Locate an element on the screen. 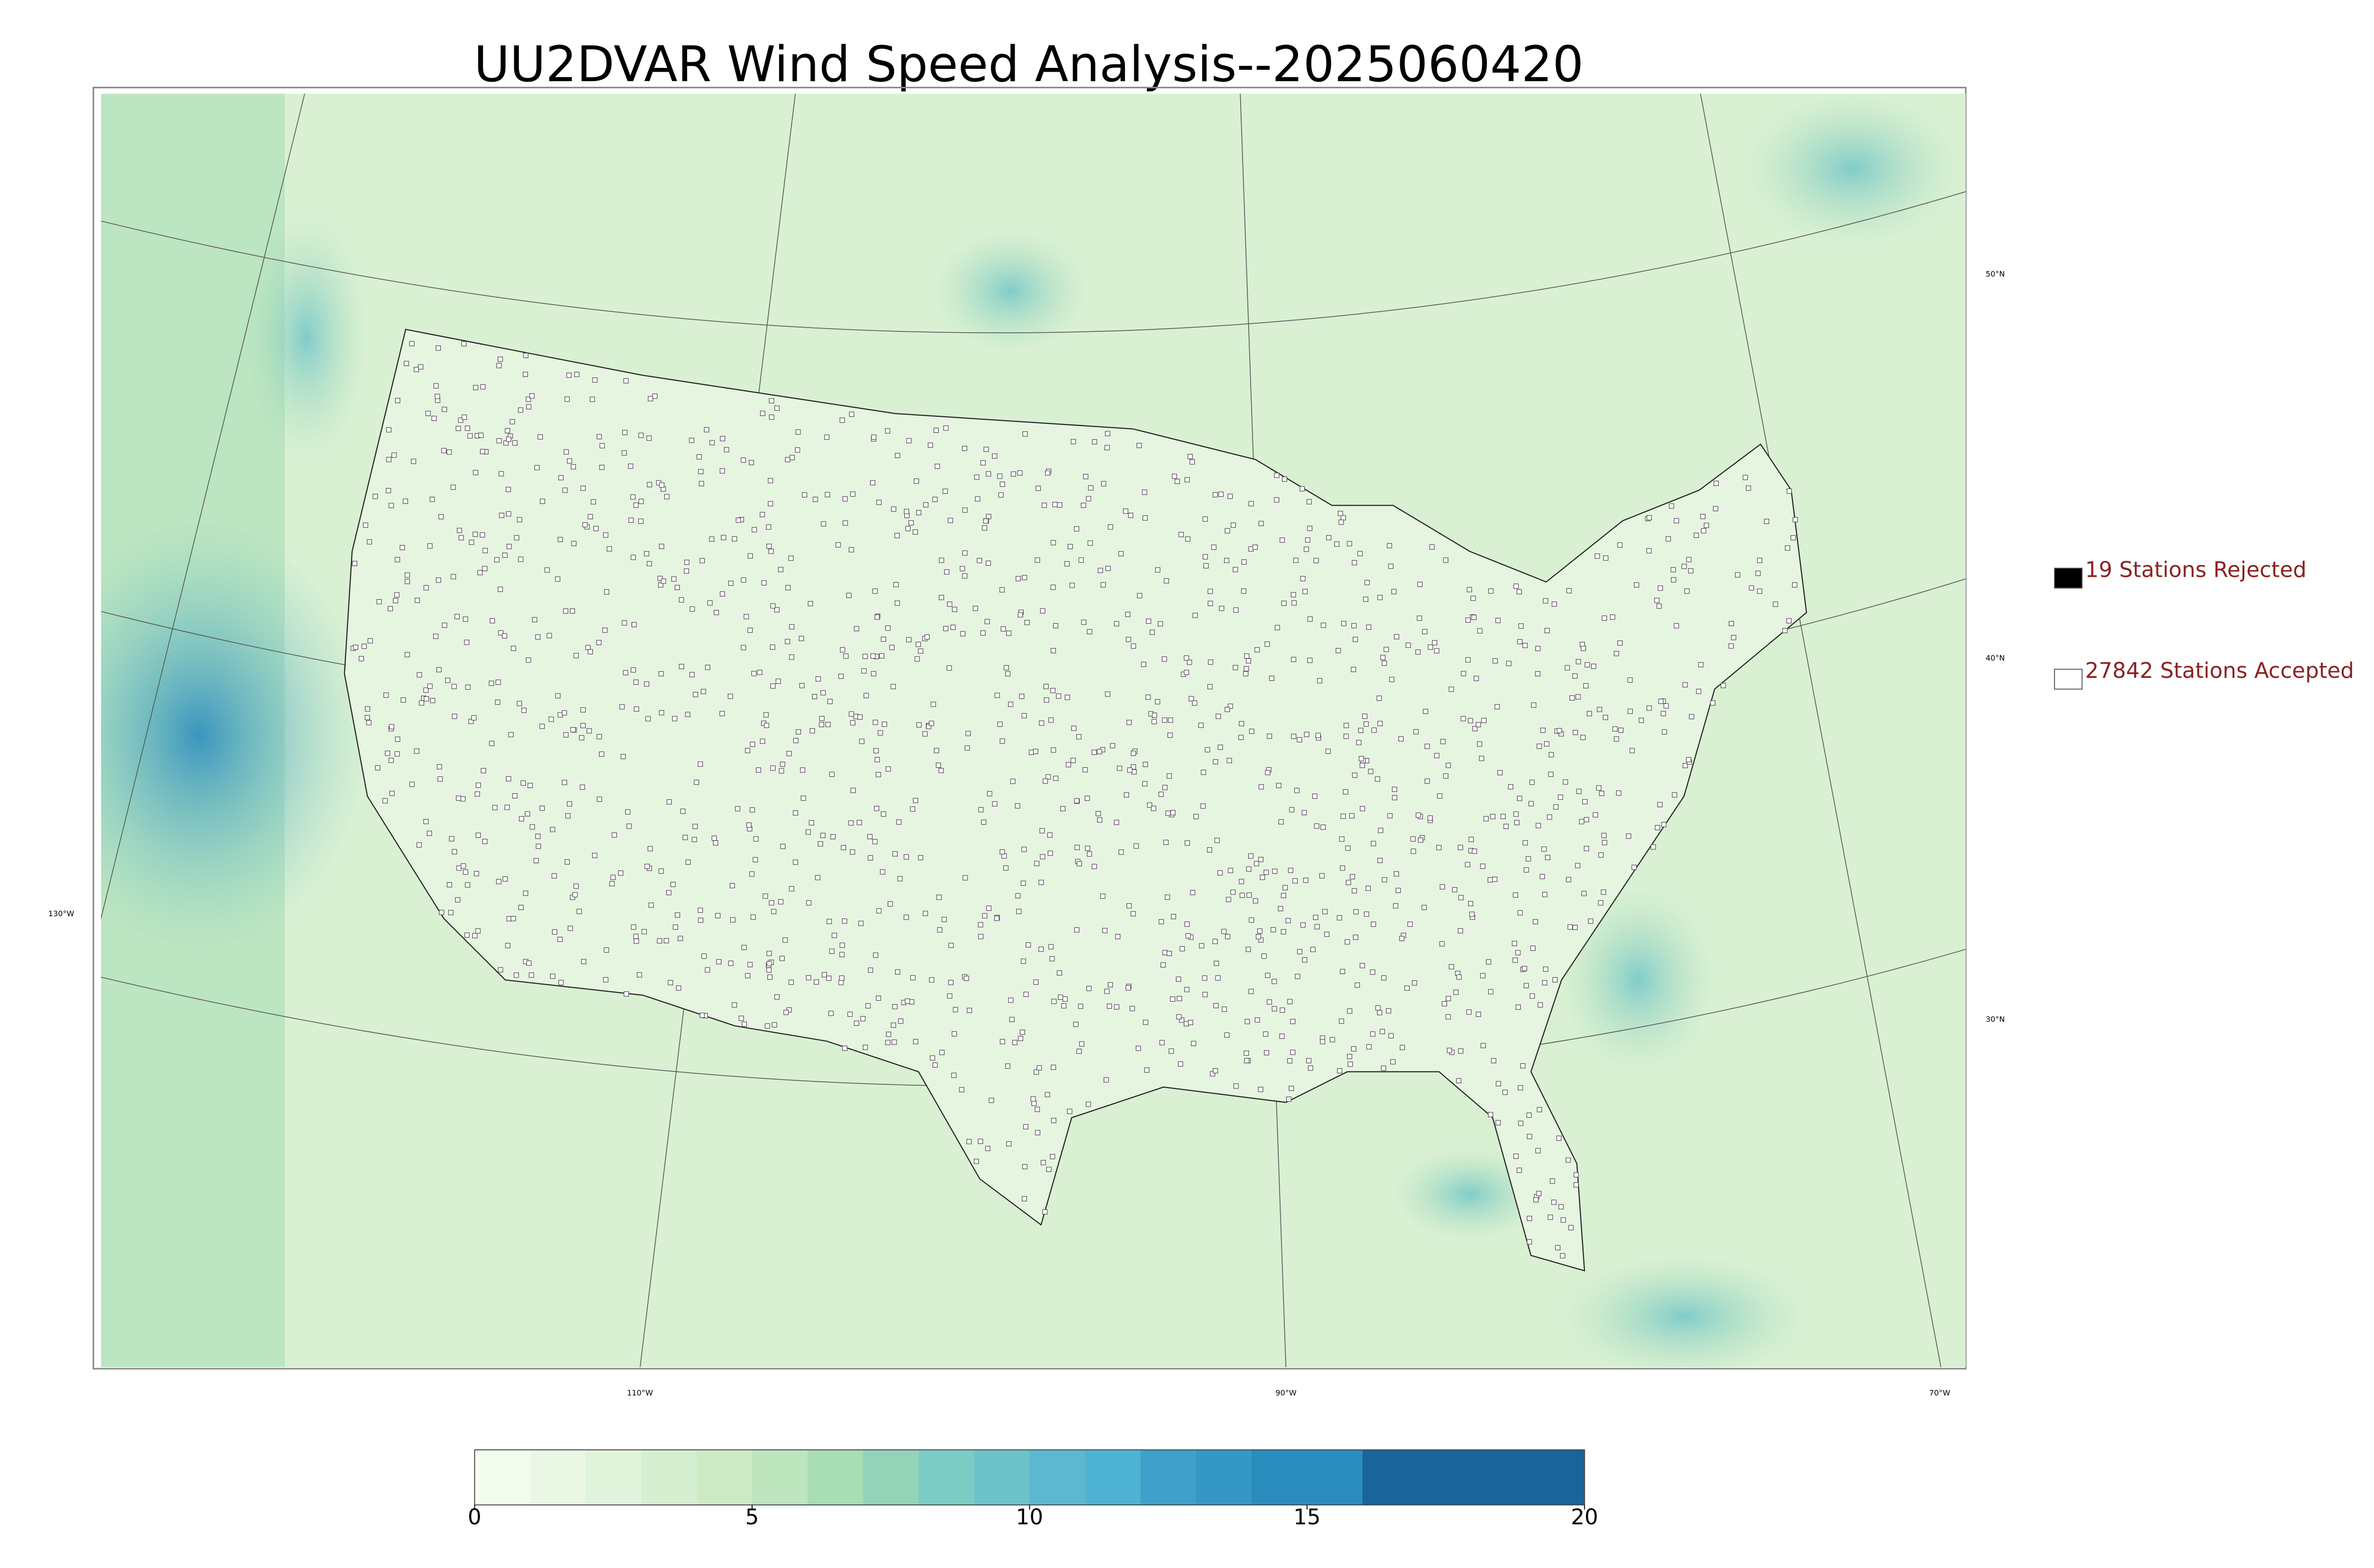 Image resolution: width=2374 pixels, height=1568 pixels. colorbar-bin is located at coordinates (835, 1478).